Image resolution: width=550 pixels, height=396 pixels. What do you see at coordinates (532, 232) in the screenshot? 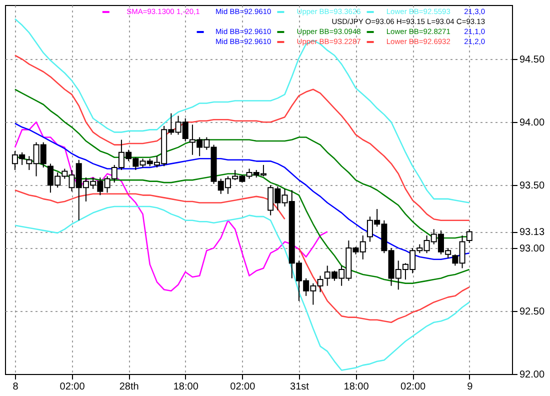
I see `y-tick-label: 93.13` at bounding box center [532, 232].